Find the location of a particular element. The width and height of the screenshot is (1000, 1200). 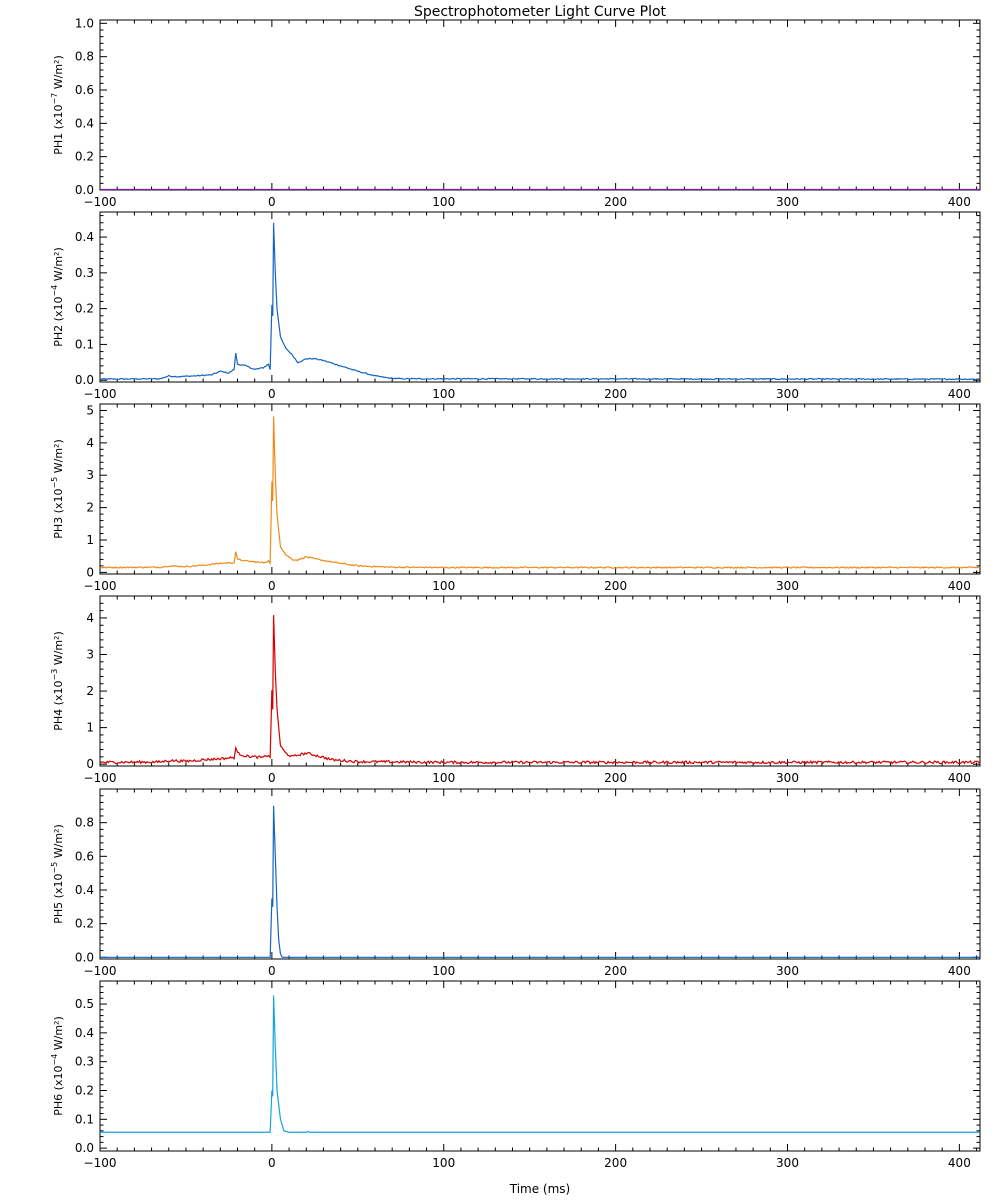

y-tick-label: 0.5 is located at coordinates (84, 1004).